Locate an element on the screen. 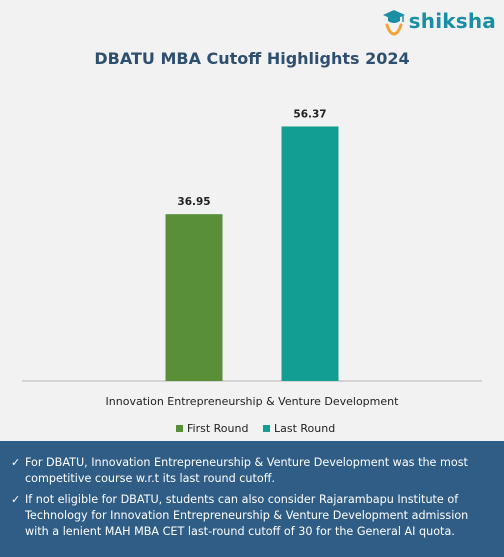 The image size is (504, 557). graduation-cap-icon is located at coordinates (394, 21).